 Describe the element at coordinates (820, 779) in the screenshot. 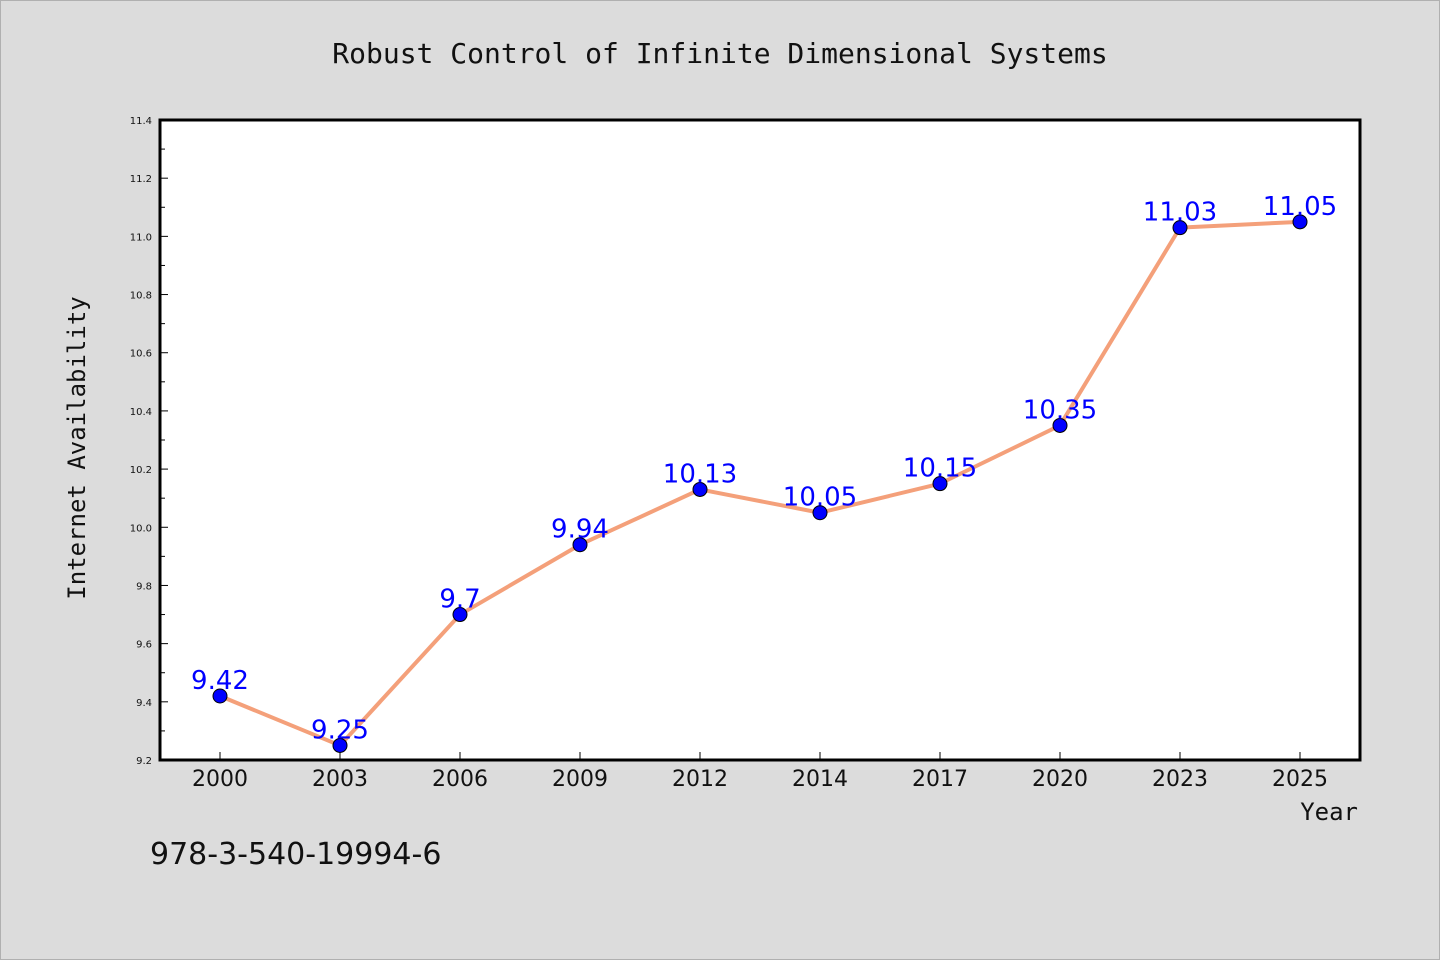

I see `x-tick-label: 2014` at that location.